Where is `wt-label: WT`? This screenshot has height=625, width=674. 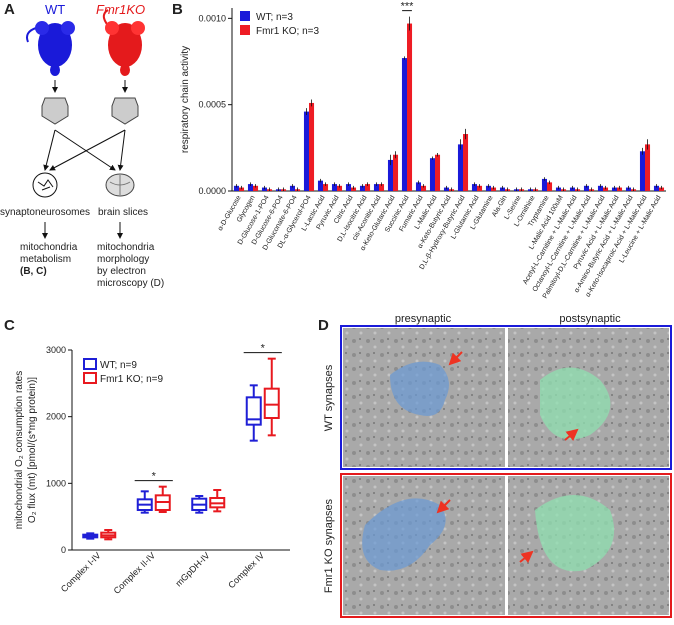 wt-label: WT is located at coordinates (55, 9).